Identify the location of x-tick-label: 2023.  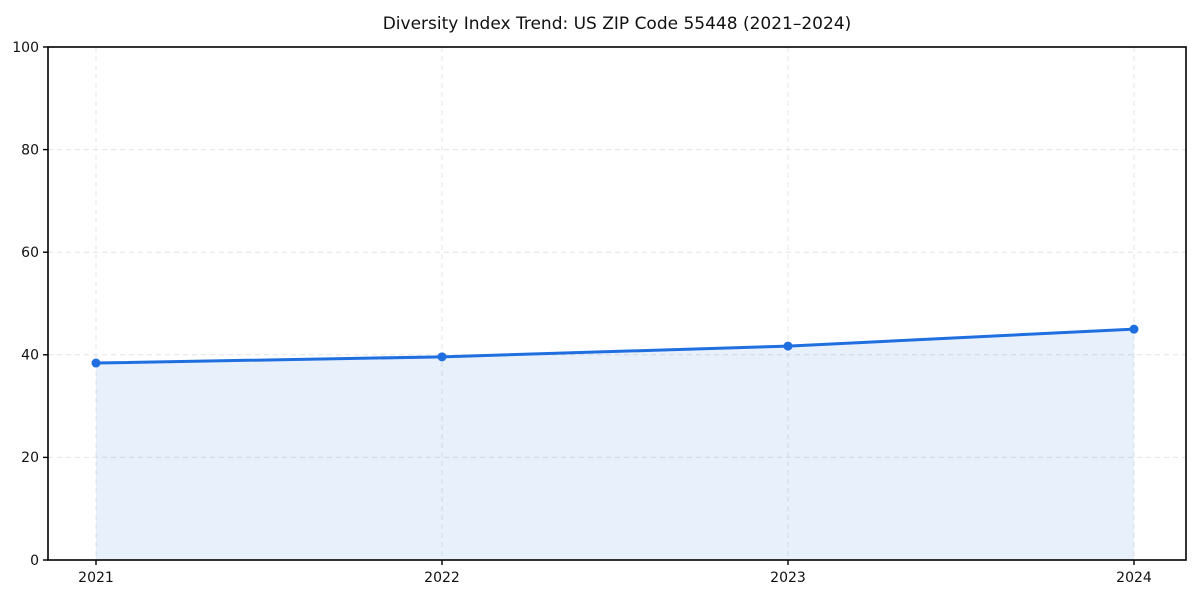
(788, 578).